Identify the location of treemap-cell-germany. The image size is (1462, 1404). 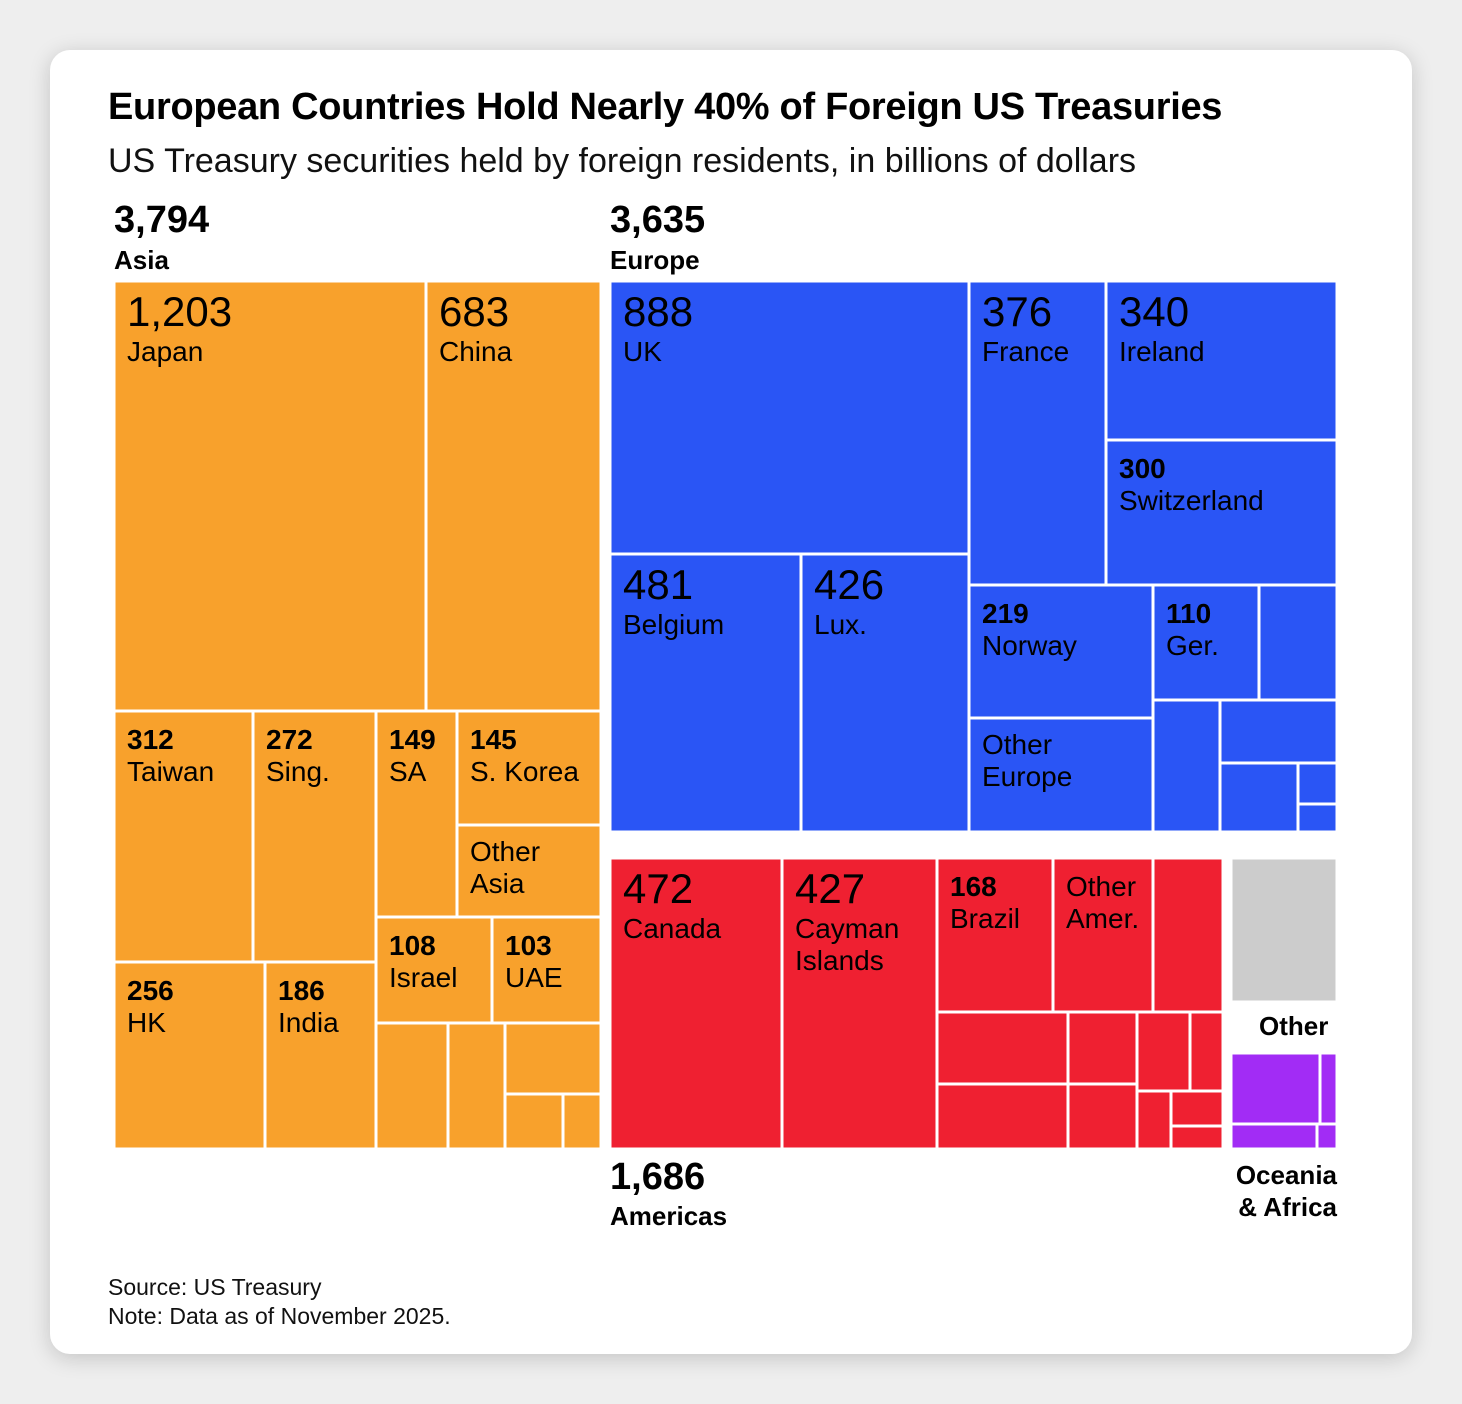
(1206, 642).